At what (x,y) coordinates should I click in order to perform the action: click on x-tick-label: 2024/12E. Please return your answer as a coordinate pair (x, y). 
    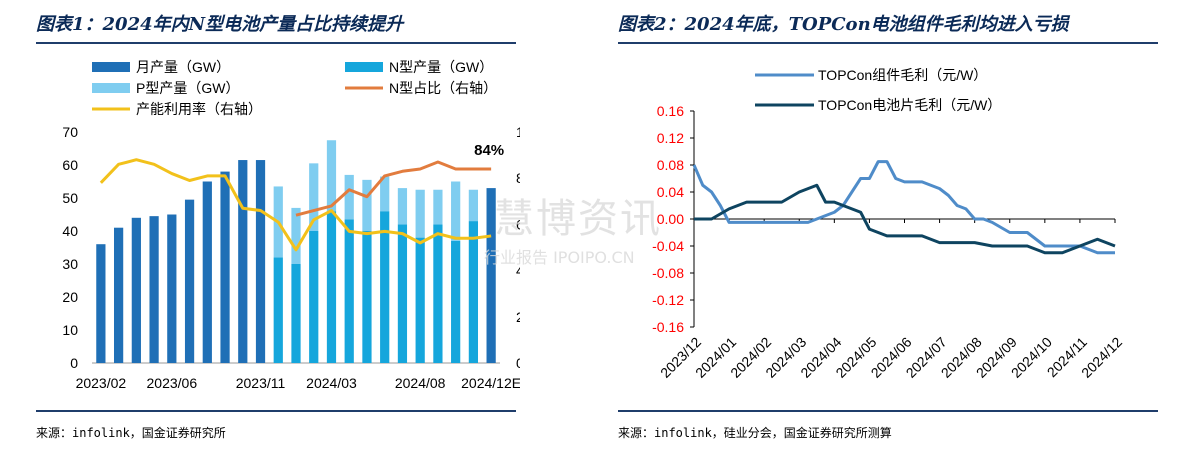
    Looking at the image, I should click on (490, 383).